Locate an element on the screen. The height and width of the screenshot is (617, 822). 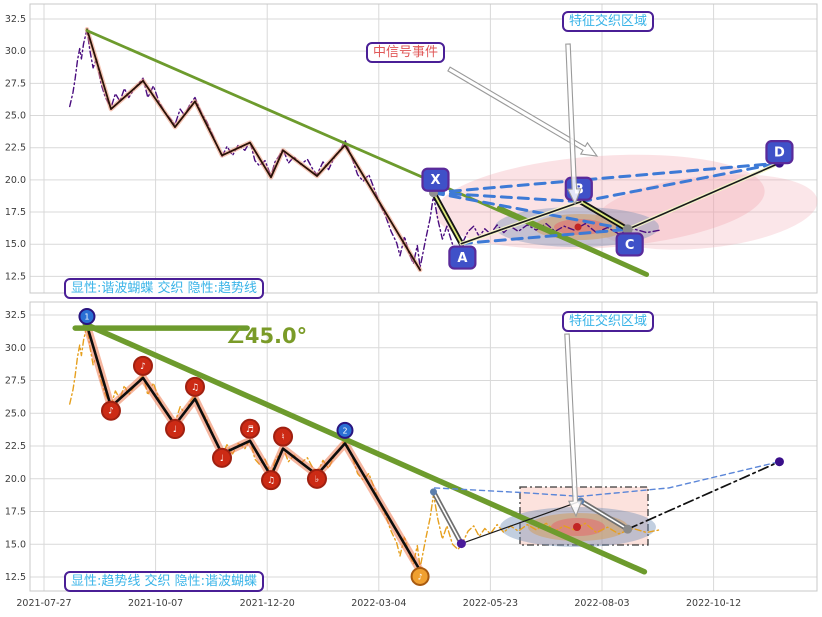
pattern-label-box-C is located at coordinates (629, 244).